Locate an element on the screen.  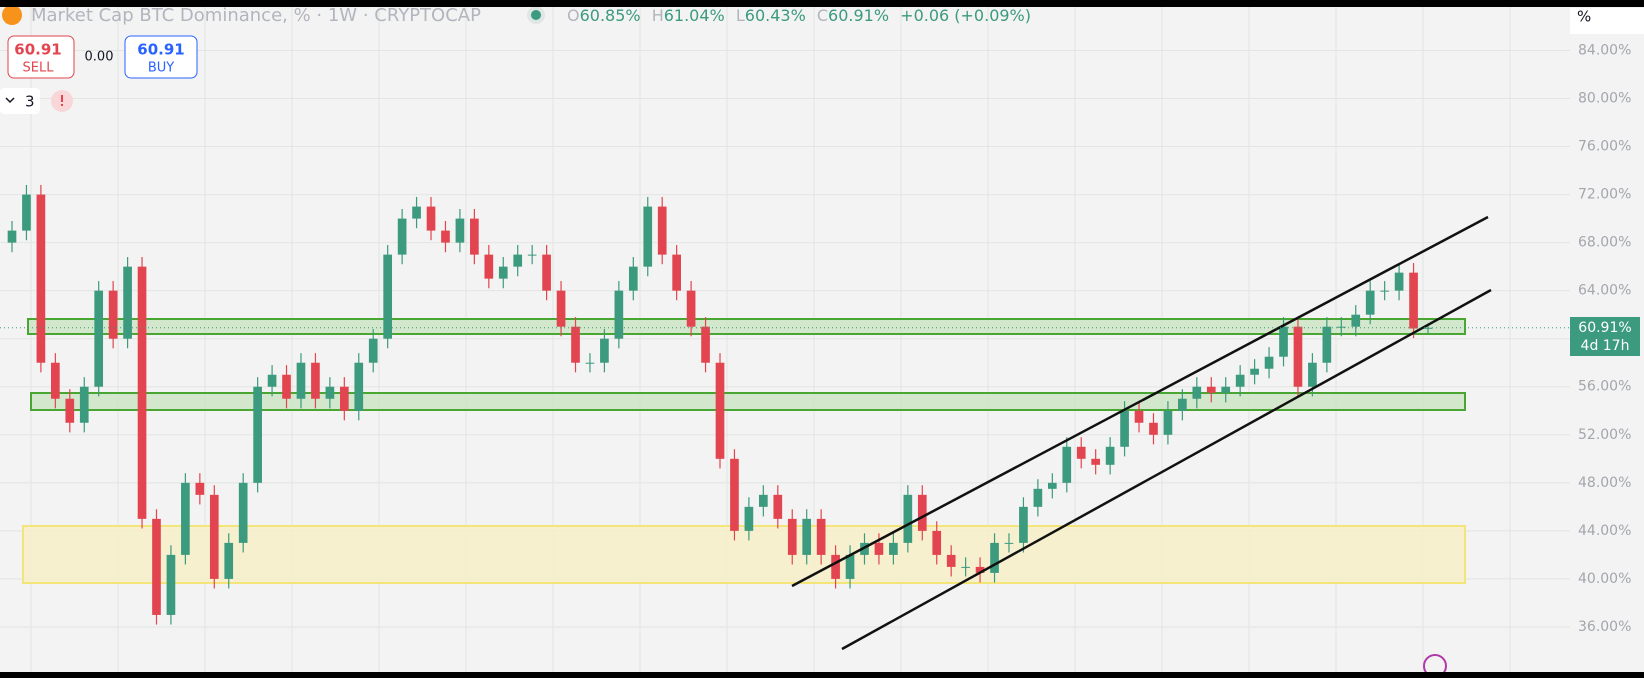
change: +0.06 (+0.09%) is located at coordinates (965, 15).